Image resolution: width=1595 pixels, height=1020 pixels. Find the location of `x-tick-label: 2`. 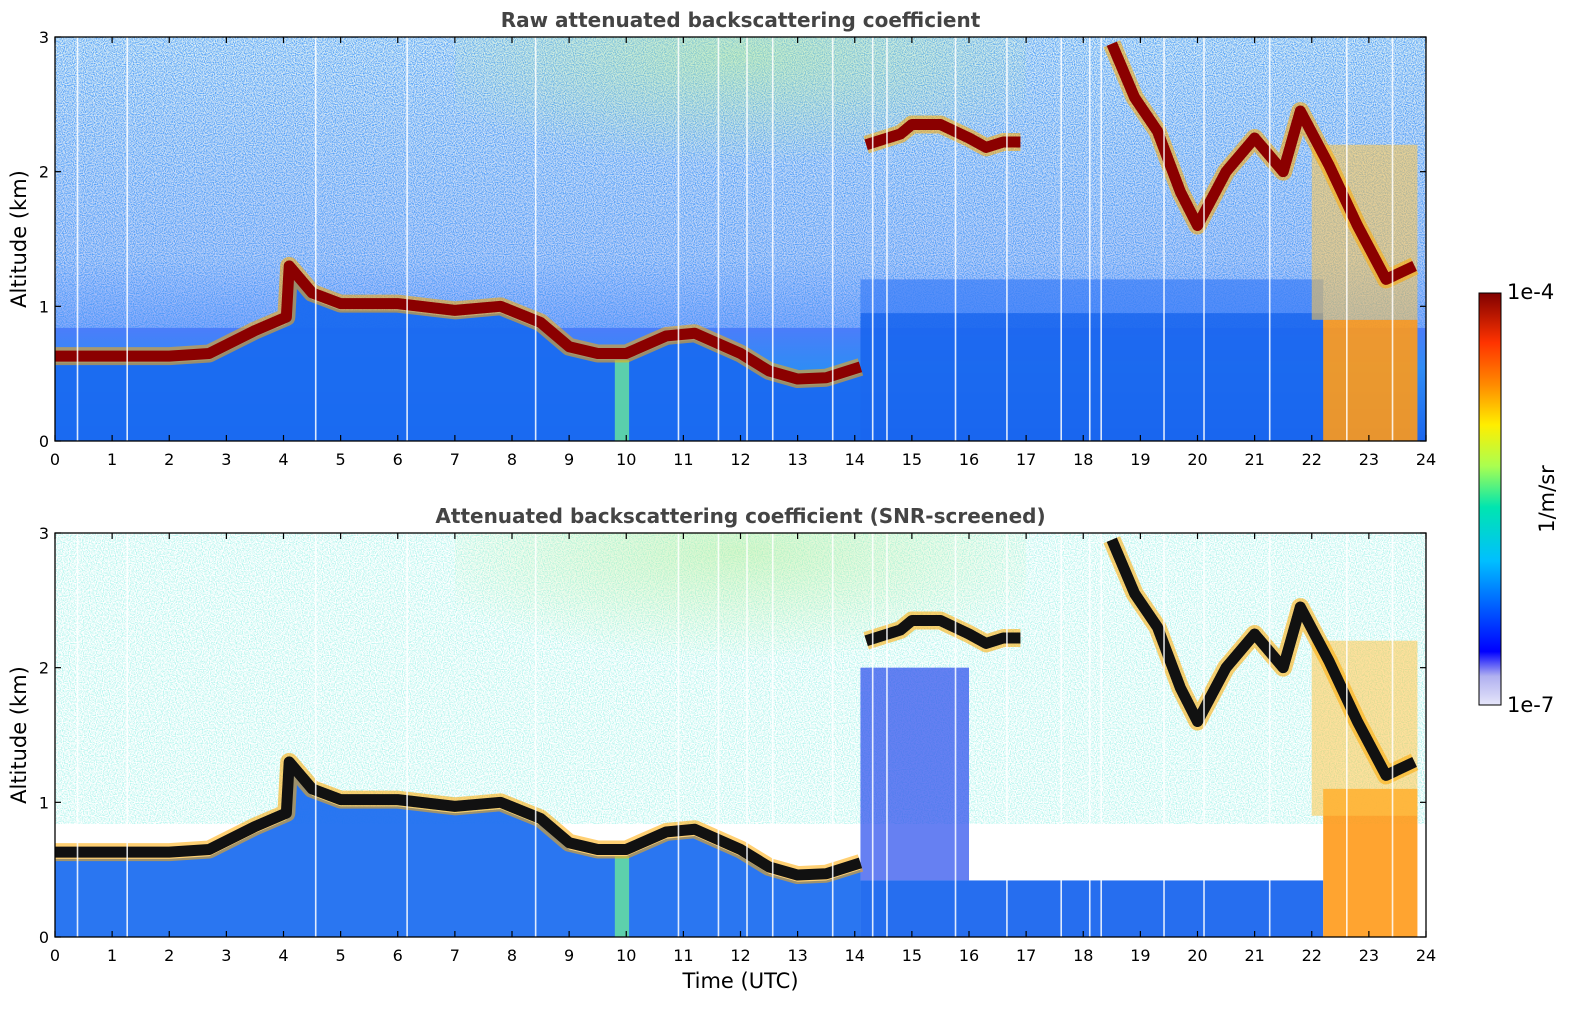

x-tick-label: 2 is located at coordinates (169, 459).